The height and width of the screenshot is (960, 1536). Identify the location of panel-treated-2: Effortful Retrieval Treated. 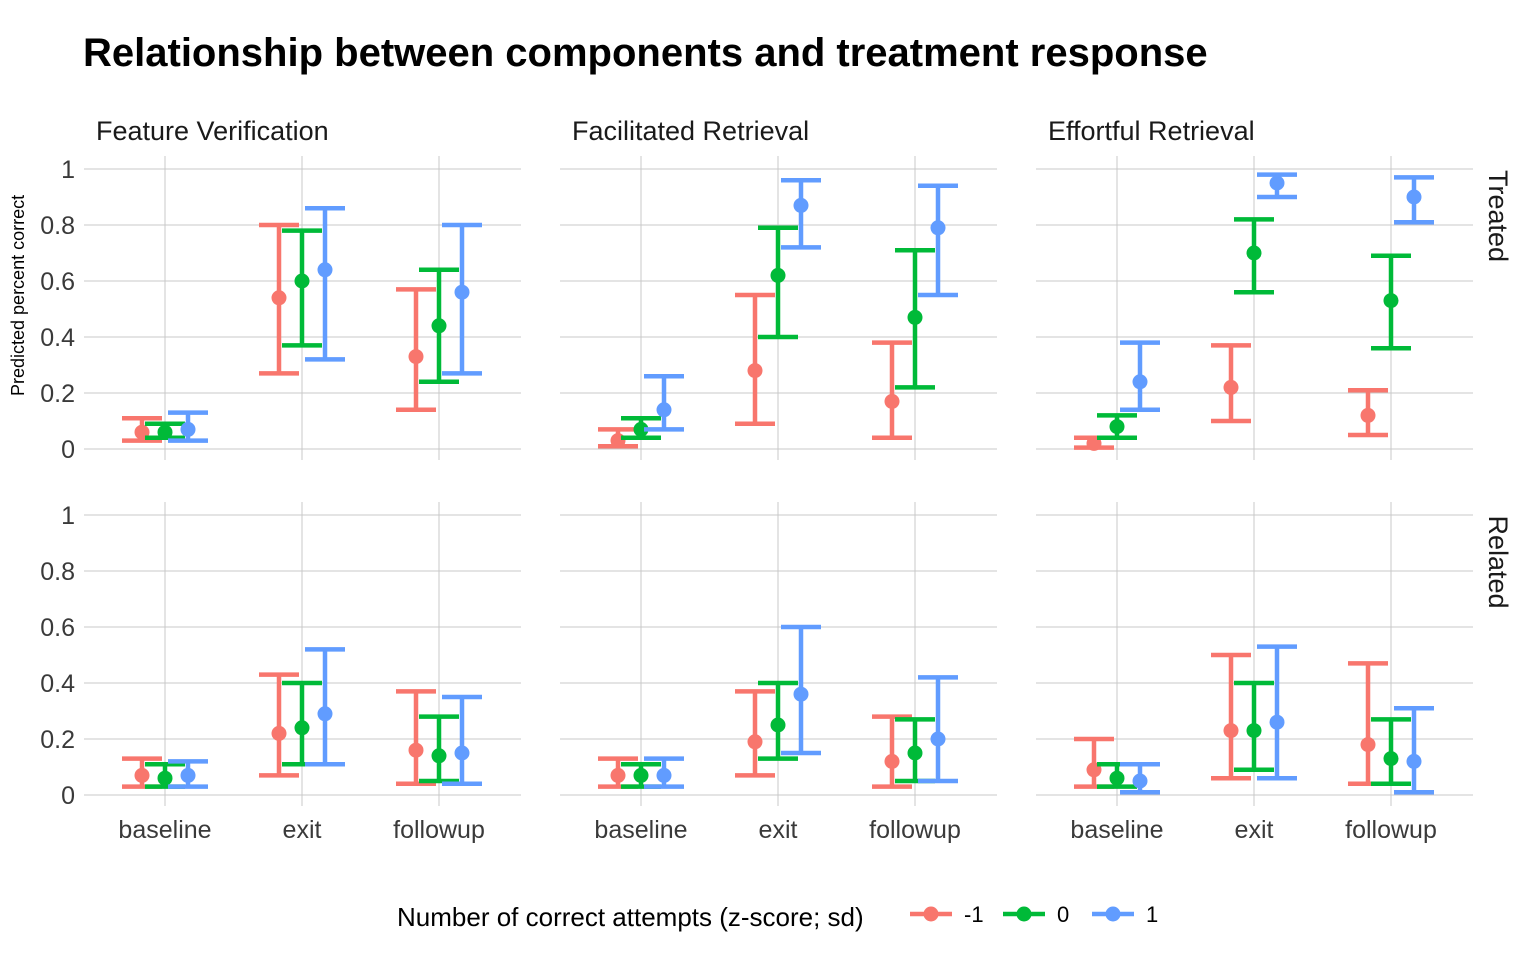
(1274, 288).